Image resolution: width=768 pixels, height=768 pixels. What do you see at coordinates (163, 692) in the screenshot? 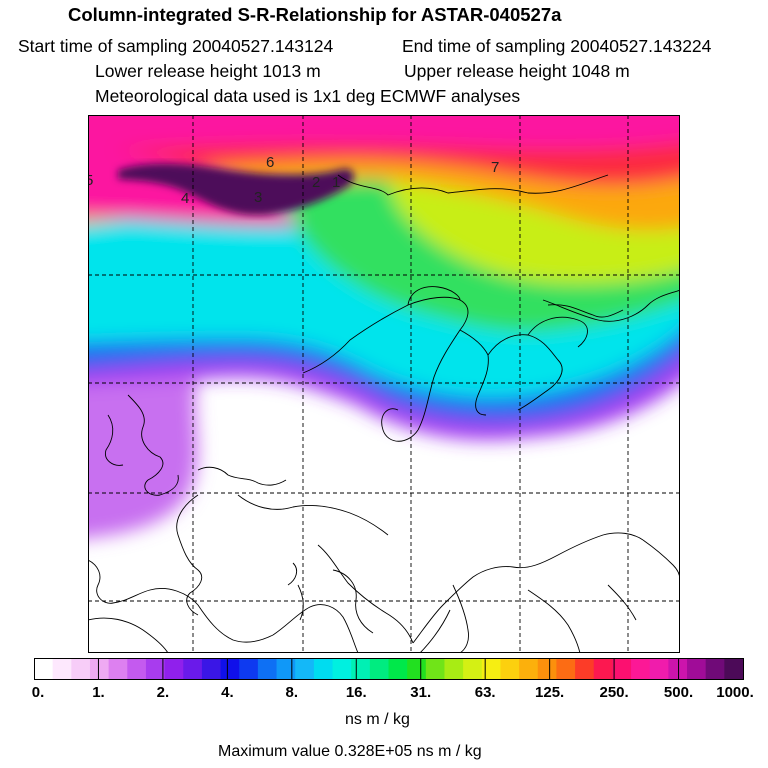
I see `colorbar-tick-label: 2.` at bounding box center [163, 692].